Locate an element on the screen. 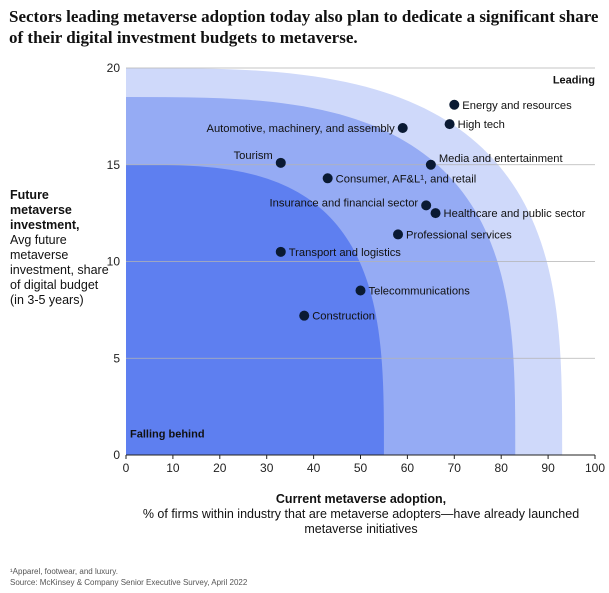 Image resolution: width=609 pixels, height=593 pixels. x-tick-label: 30 is located at coordinates (267, 468).